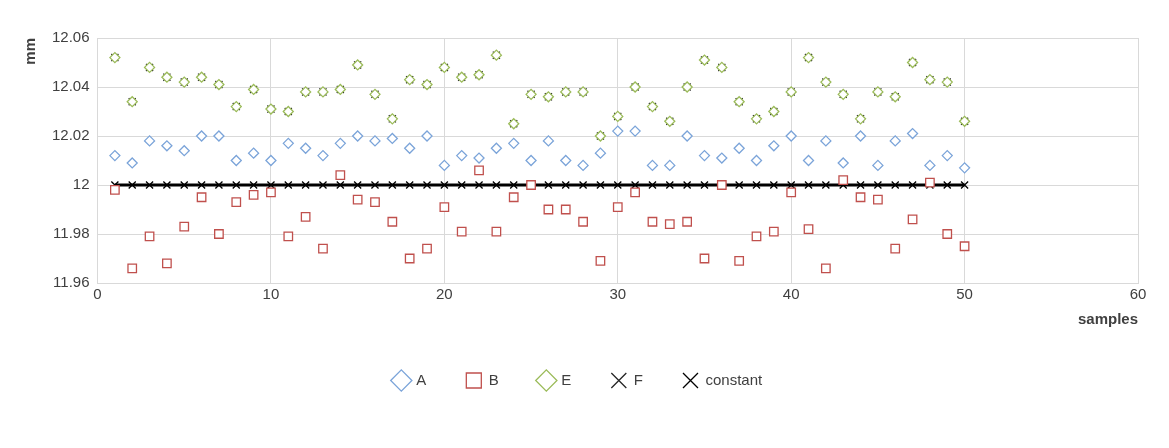  I want to click on y-tick-label: 12, so click(81, 184).